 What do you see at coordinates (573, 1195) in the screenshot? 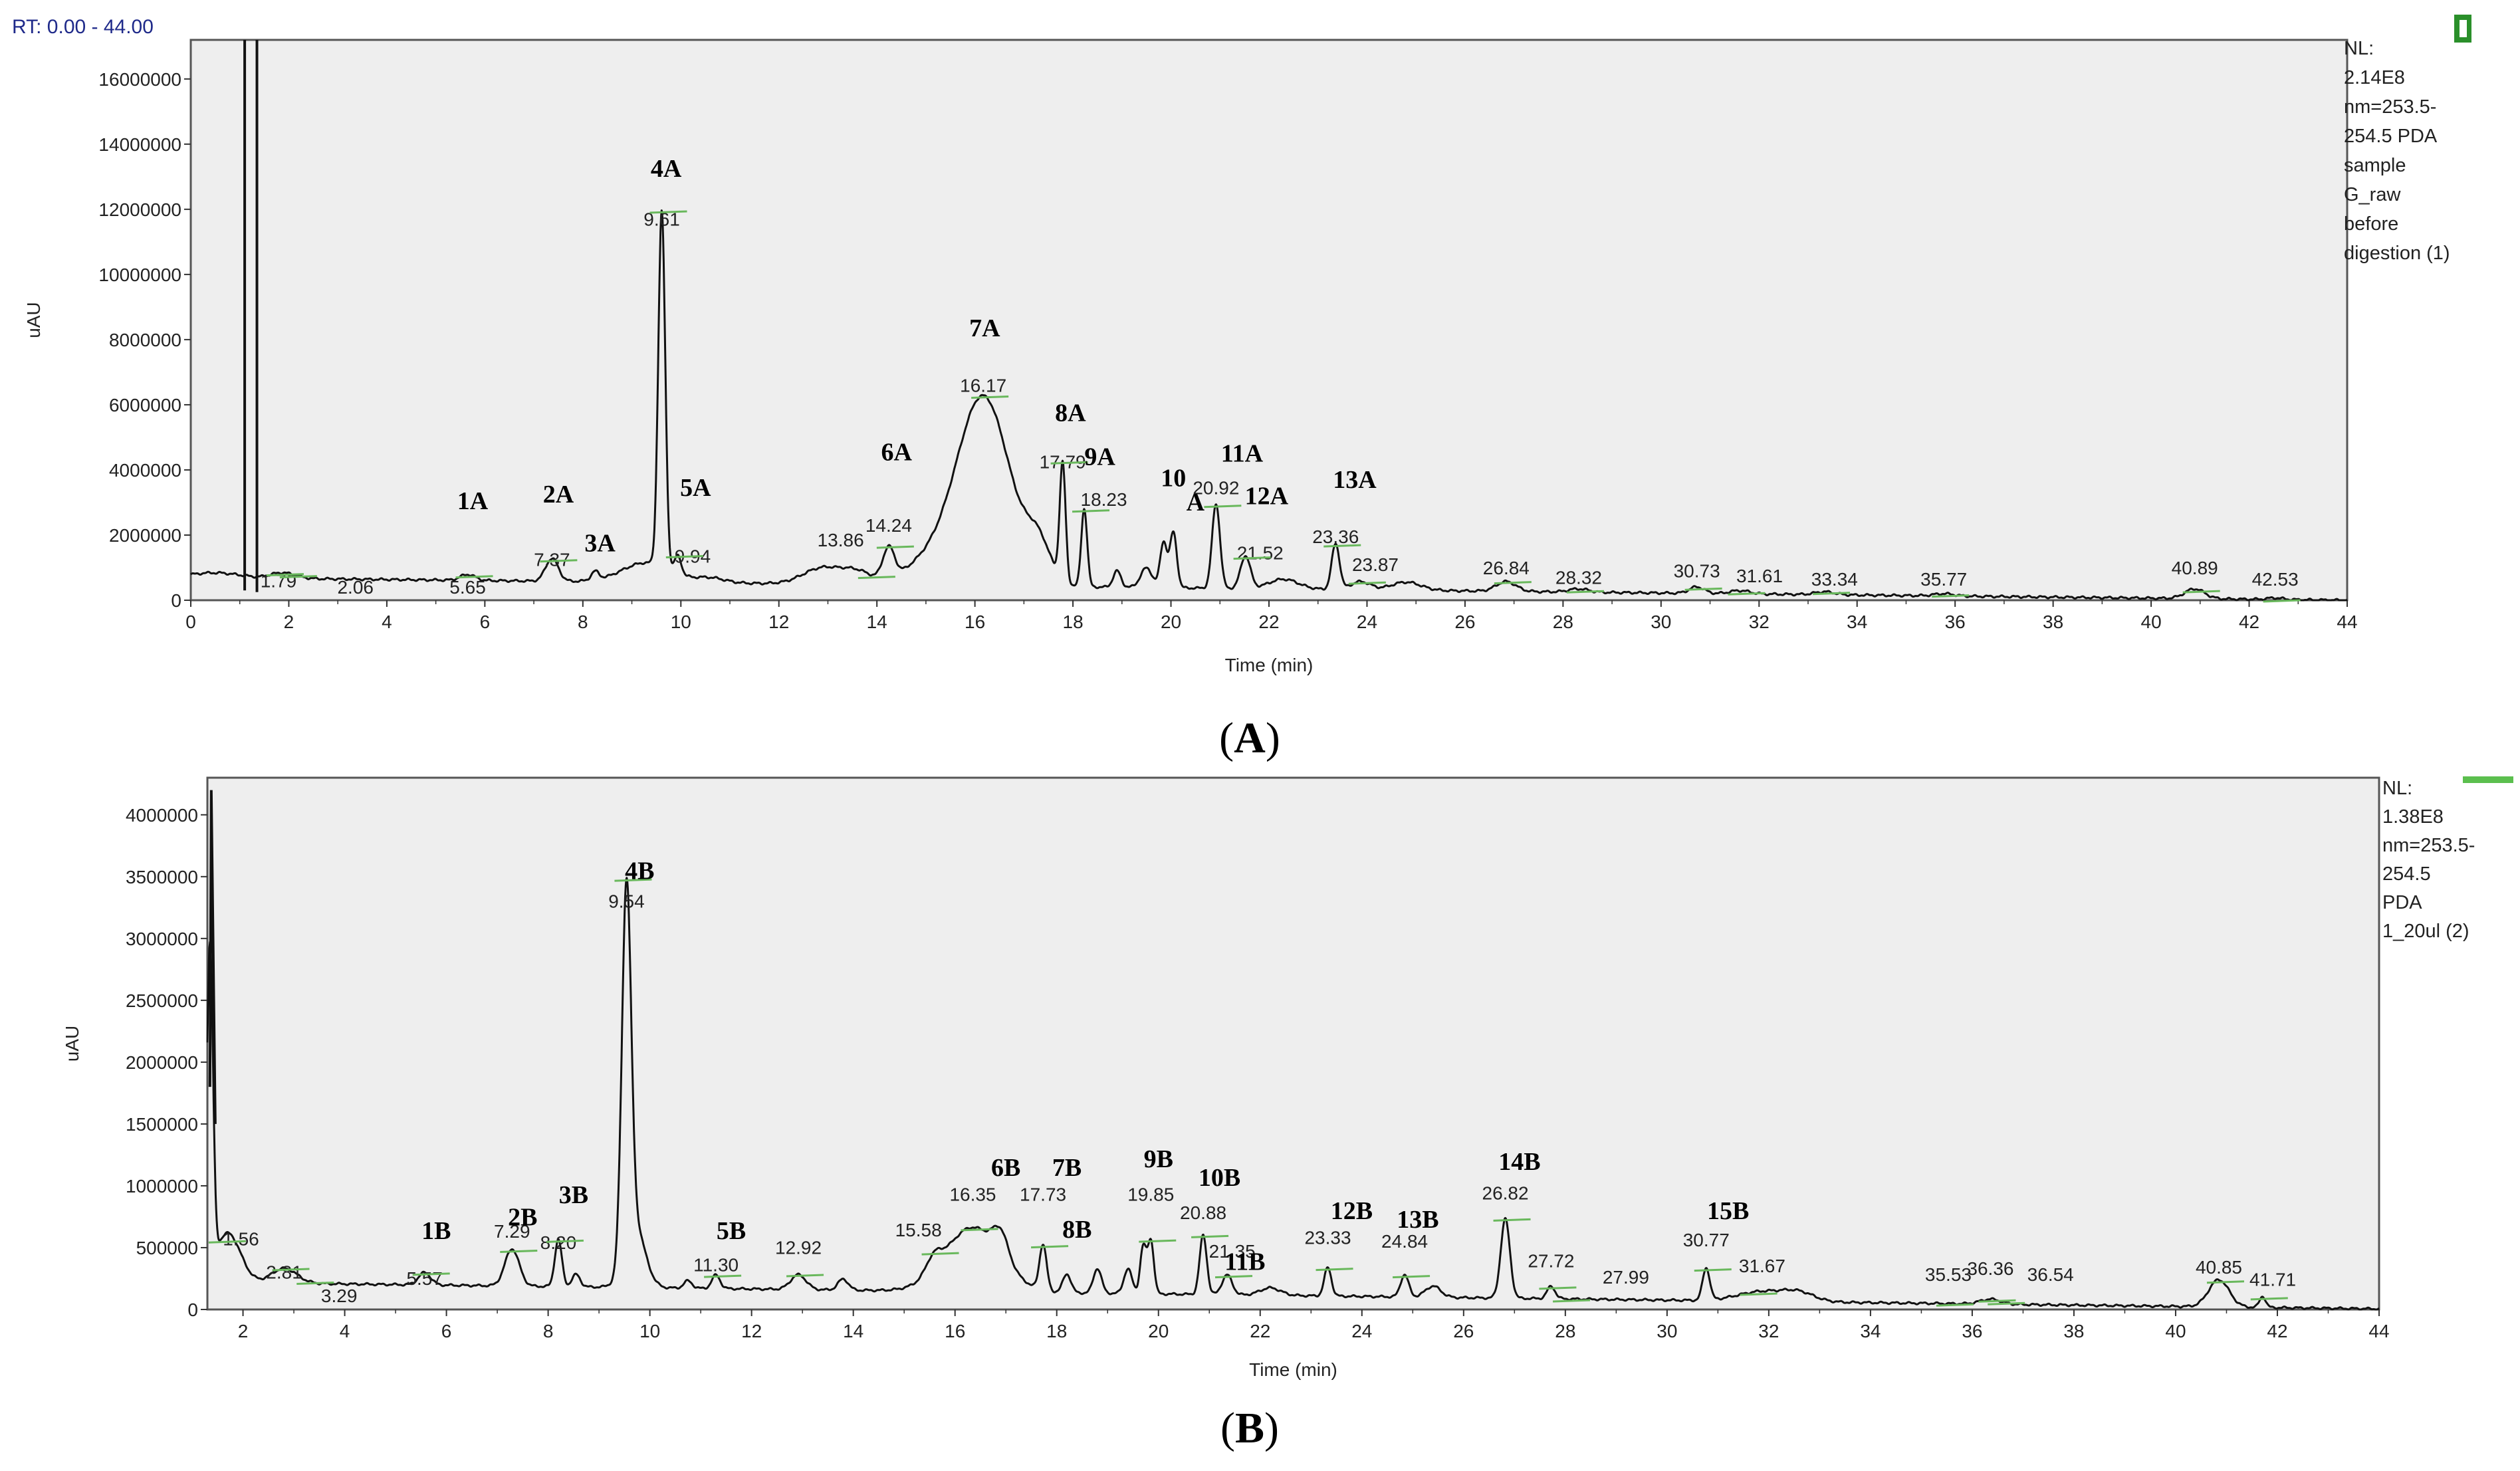
I see `peak-id-label: 3B` at bounding box center [573, 1195].